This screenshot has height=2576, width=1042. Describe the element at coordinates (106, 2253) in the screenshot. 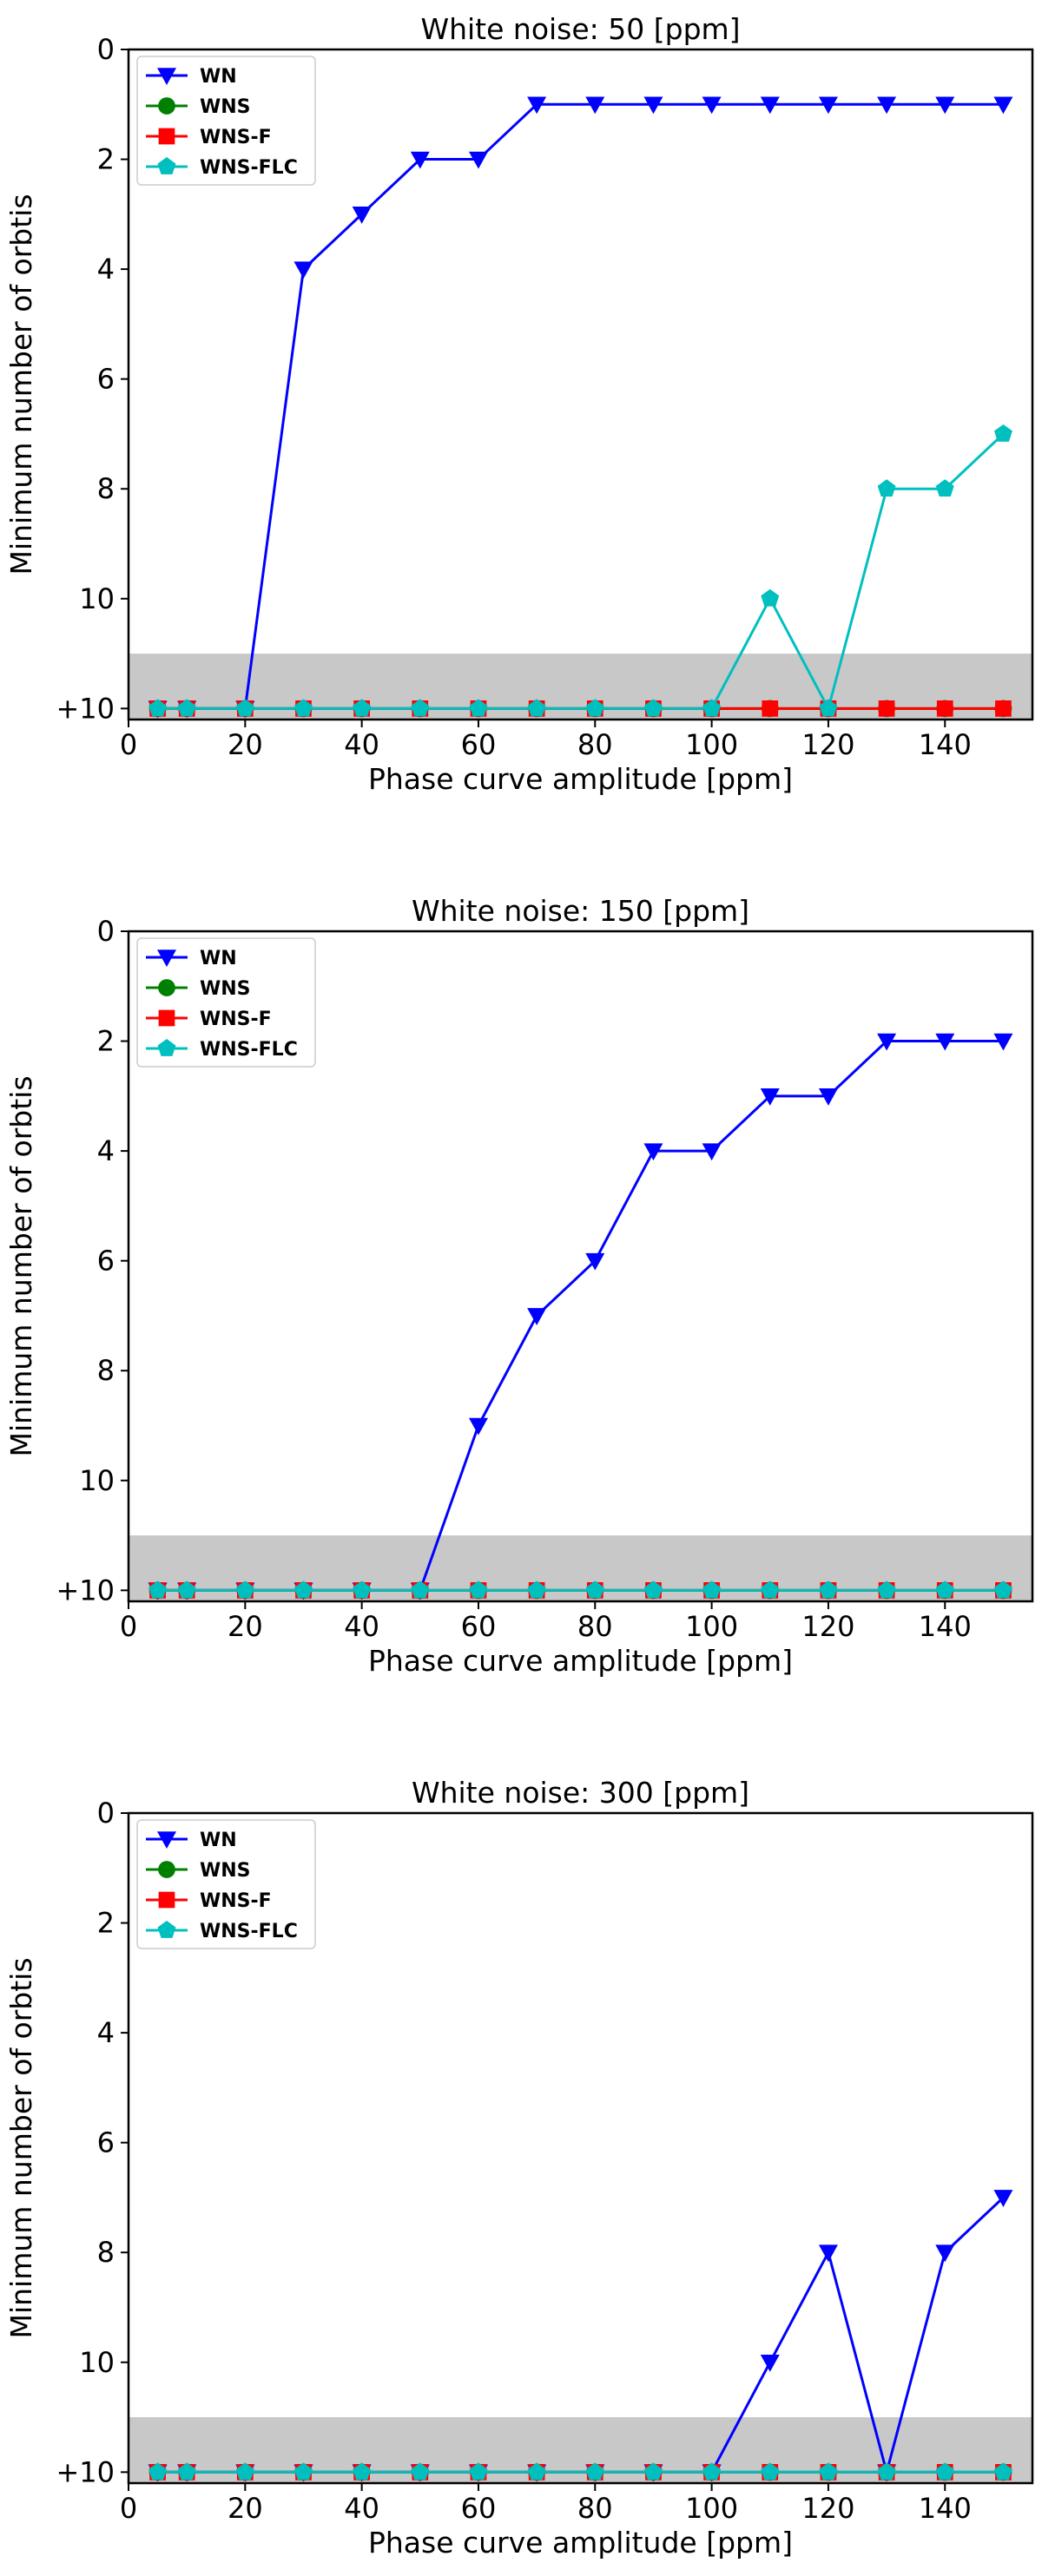

I see `y-tick-label: 8` at that location.